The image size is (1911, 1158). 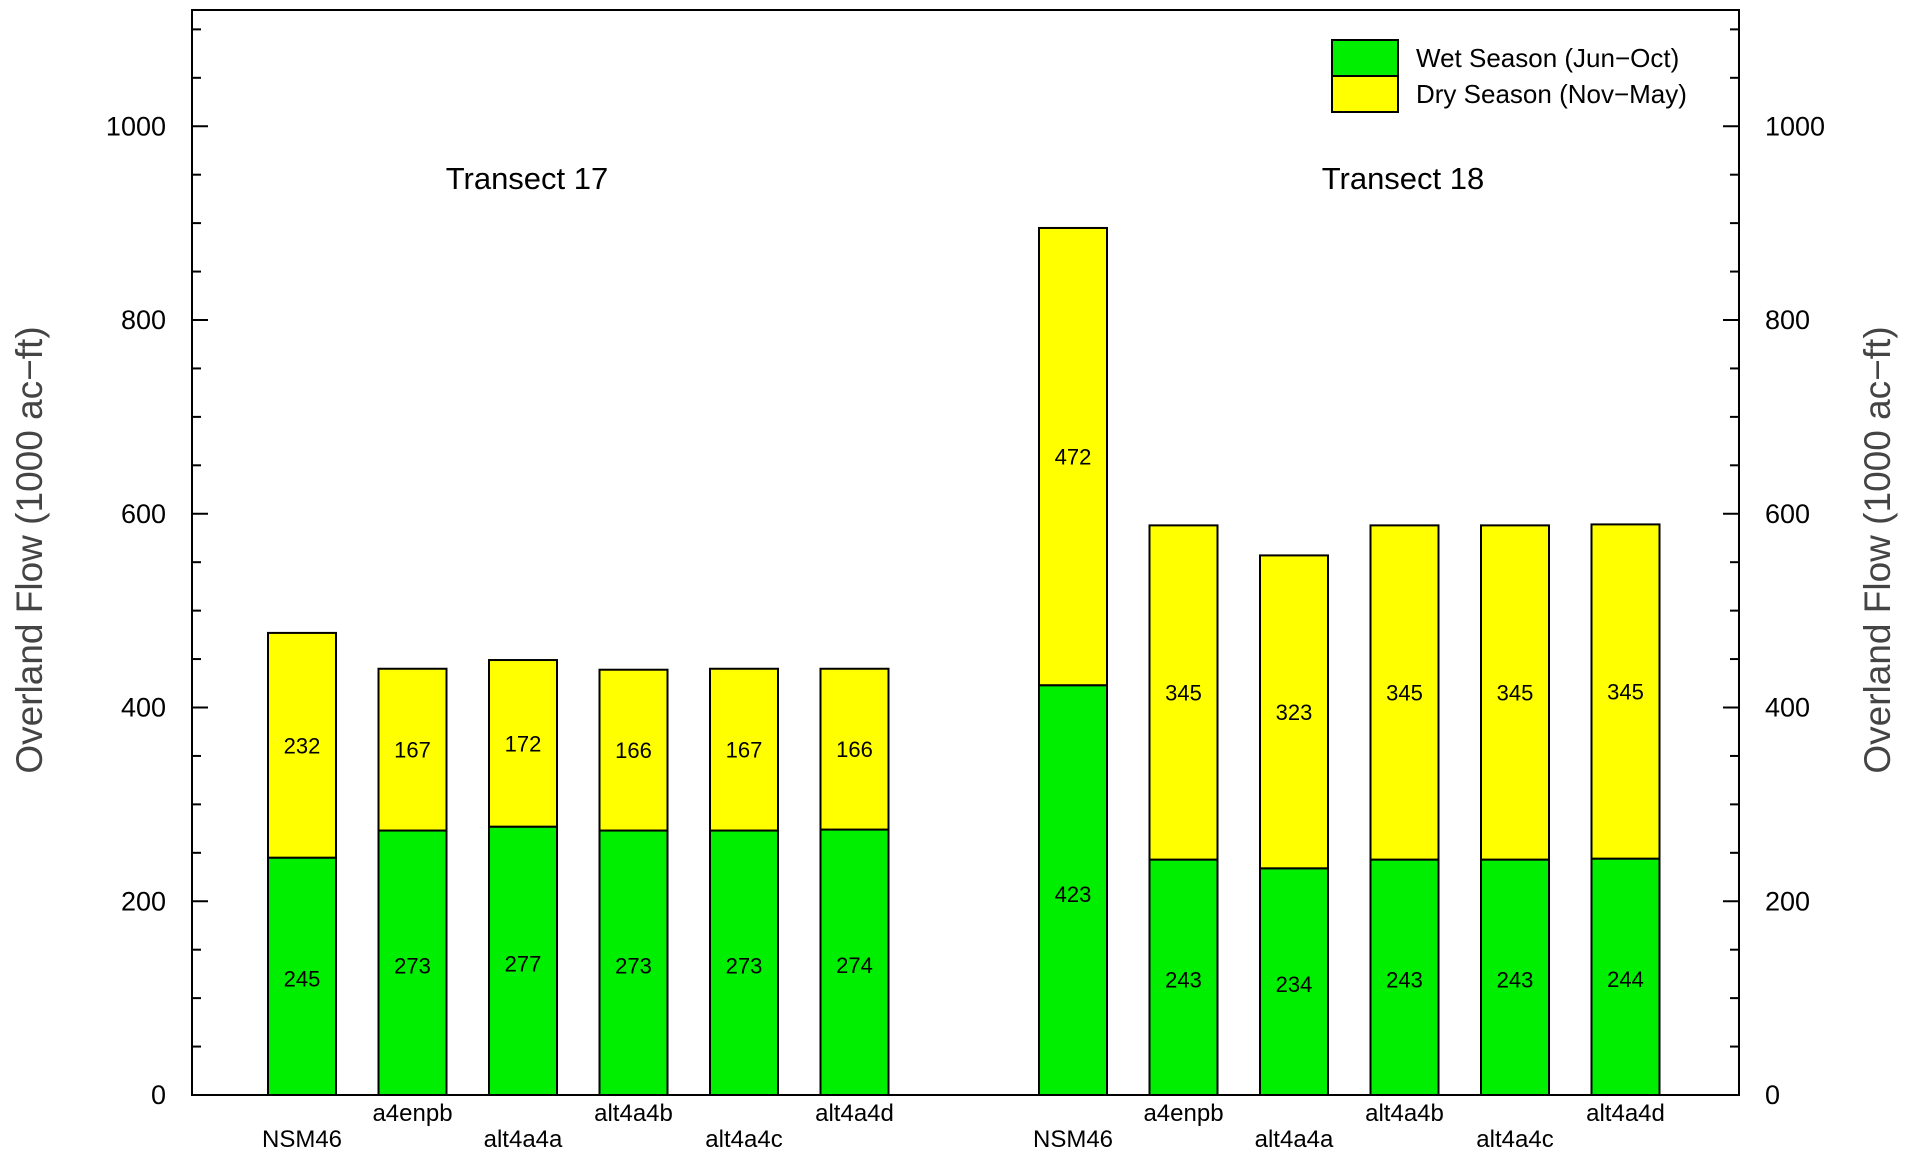 I want to click on legend-swatch-wet, so click(x=1365, y=58).